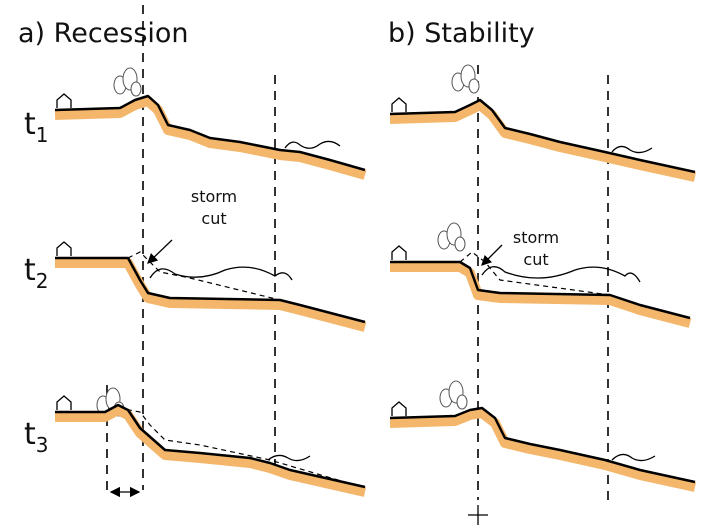  I want to click on time-label: t3, so click(36, 437).